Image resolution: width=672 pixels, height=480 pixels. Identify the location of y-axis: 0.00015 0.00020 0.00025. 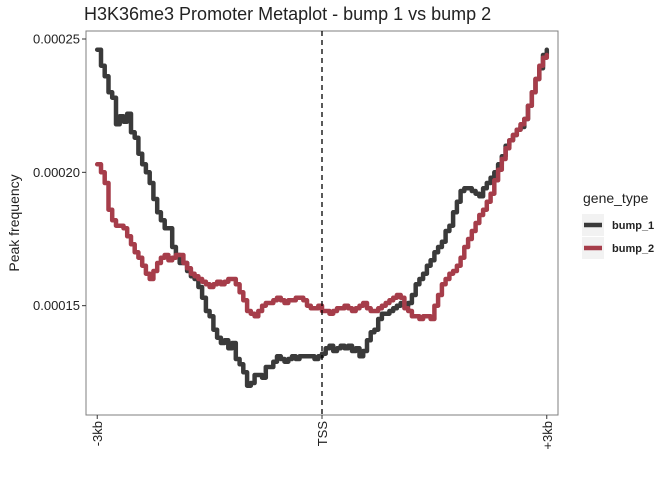
(59, 172).